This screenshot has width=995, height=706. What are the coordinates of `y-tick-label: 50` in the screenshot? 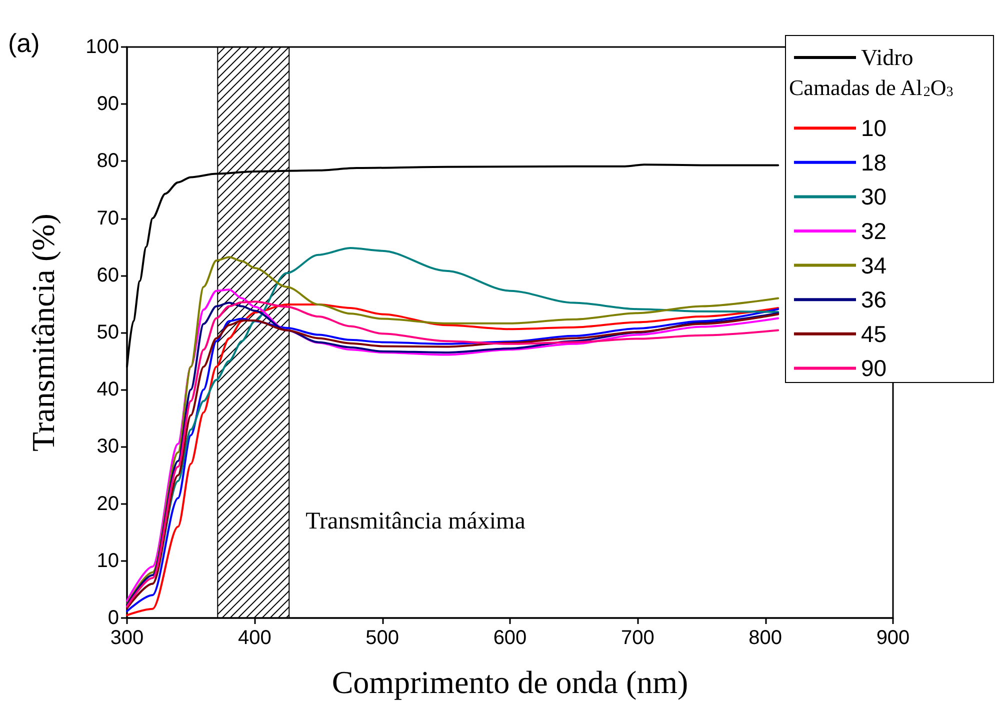 It's located at (107, 333).